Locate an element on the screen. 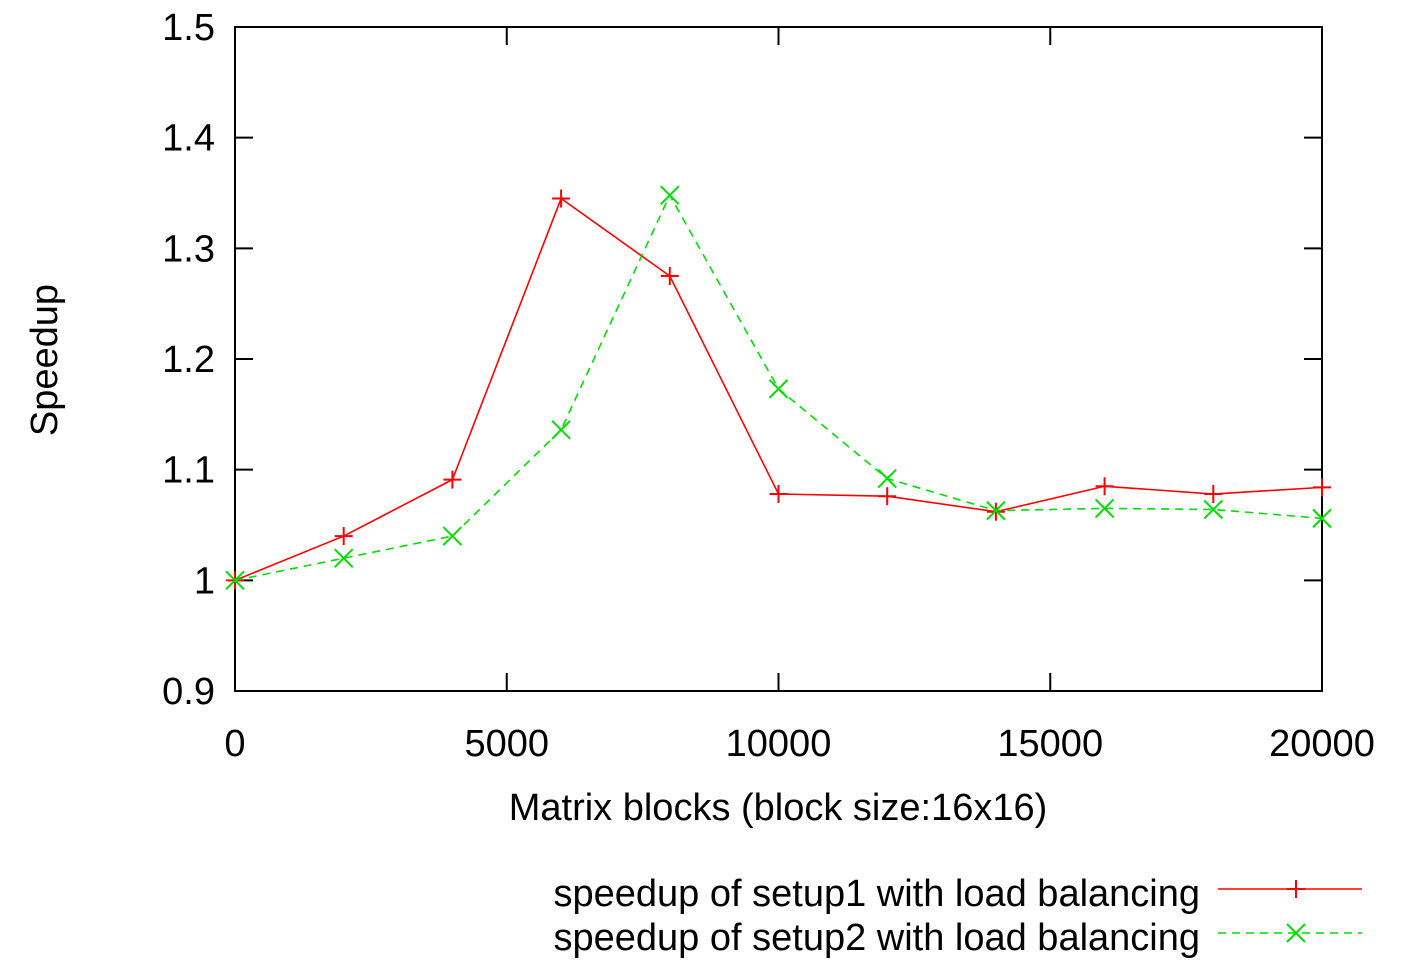  legend-entry-setup1: speedup of setup1 with load balancing is located at coordinates (958, 894).